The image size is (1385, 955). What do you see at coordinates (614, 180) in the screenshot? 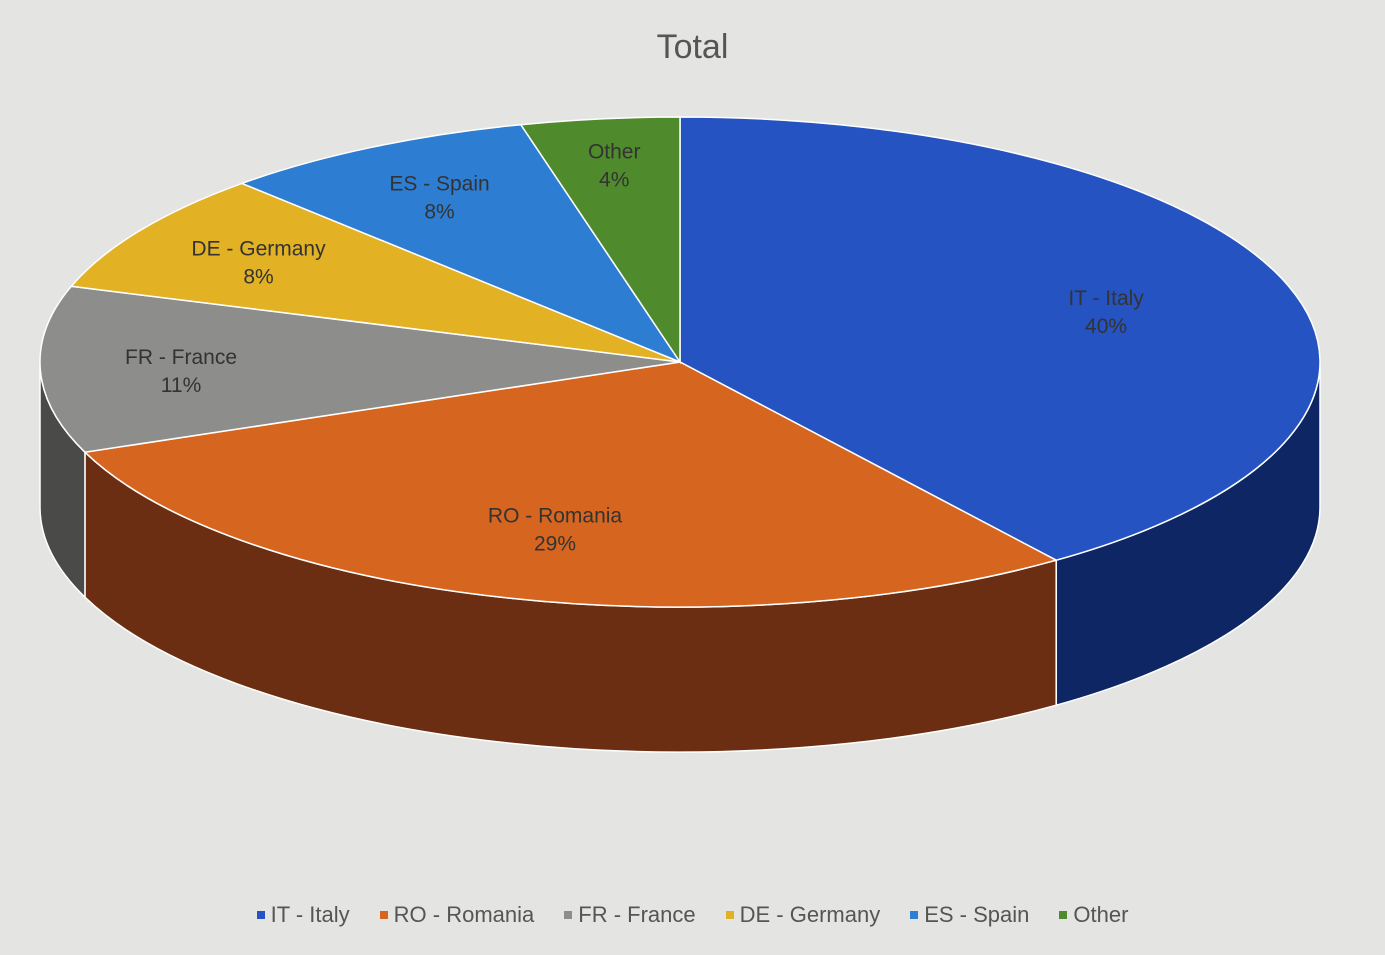
I see `data-label-value: 4%` at bounding box center [614, 180].